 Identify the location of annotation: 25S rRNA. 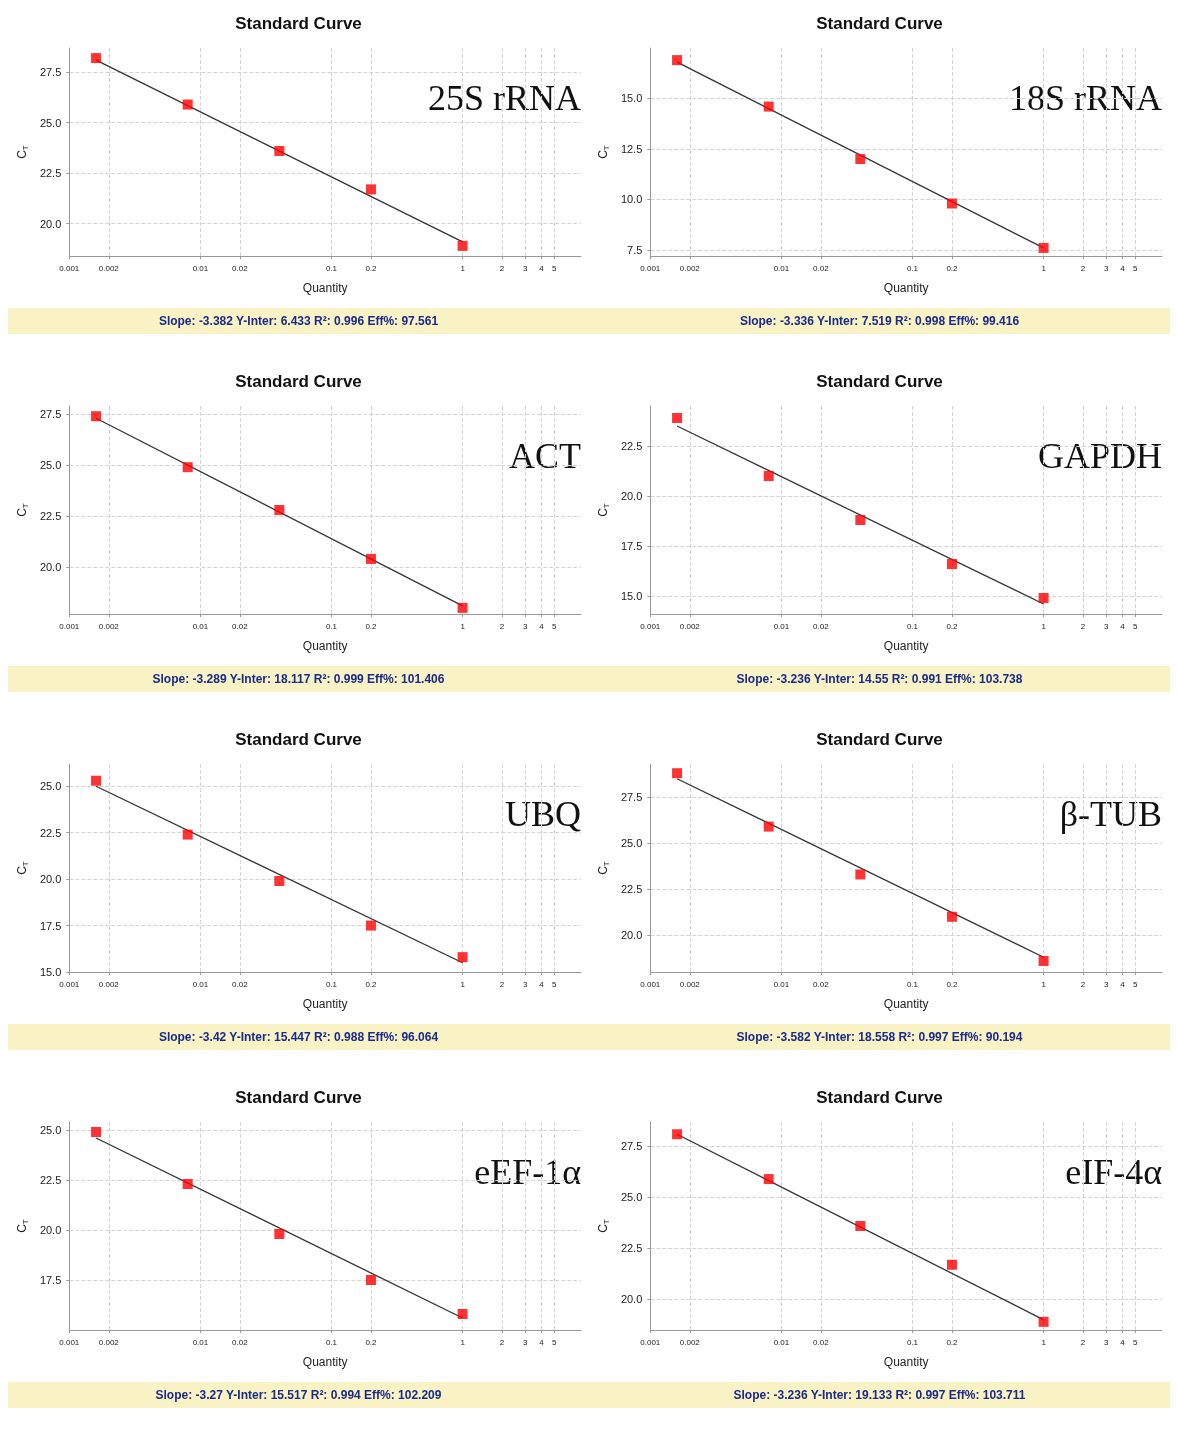
(504, 98).